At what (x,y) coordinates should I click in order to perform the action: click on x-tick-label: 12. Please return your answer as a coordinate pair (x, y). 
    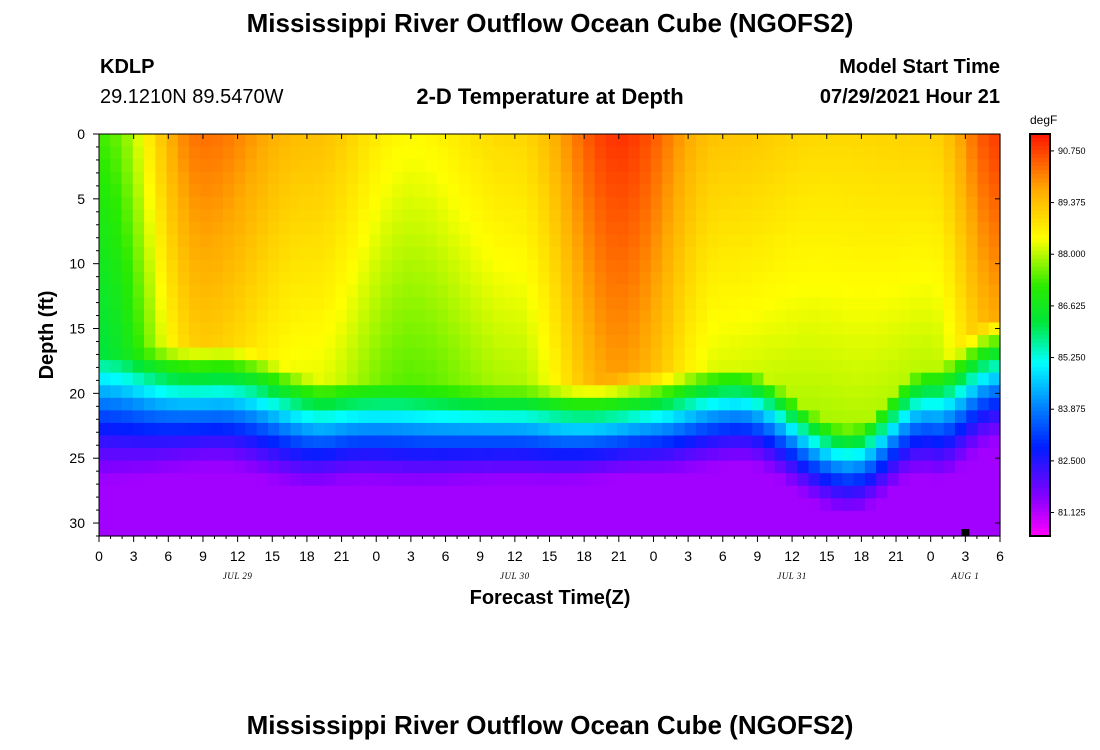
    Looking at the image, I should click on (515, 556).